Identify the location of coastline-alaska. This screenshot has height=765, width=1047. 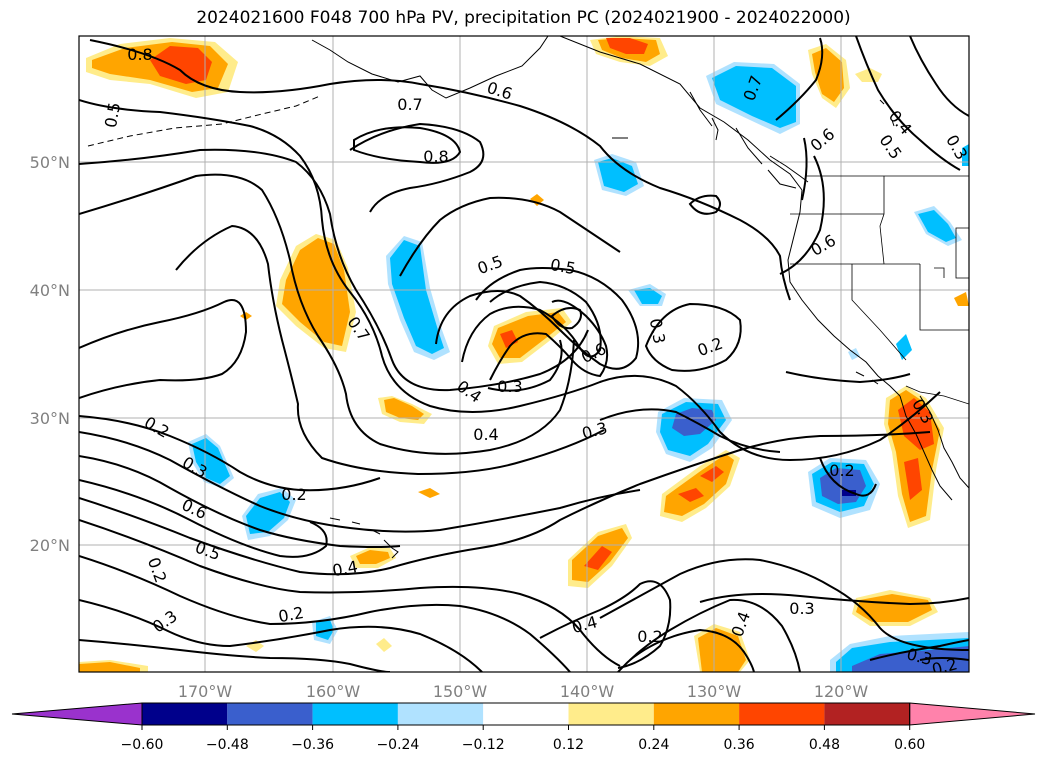
(430, 67).